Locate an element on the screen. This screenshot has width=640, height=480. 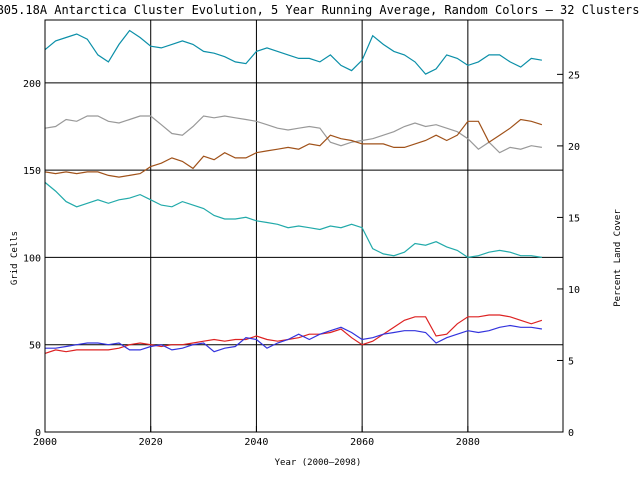
y2-tick-label: 10 is located at coordinates (574, 290).